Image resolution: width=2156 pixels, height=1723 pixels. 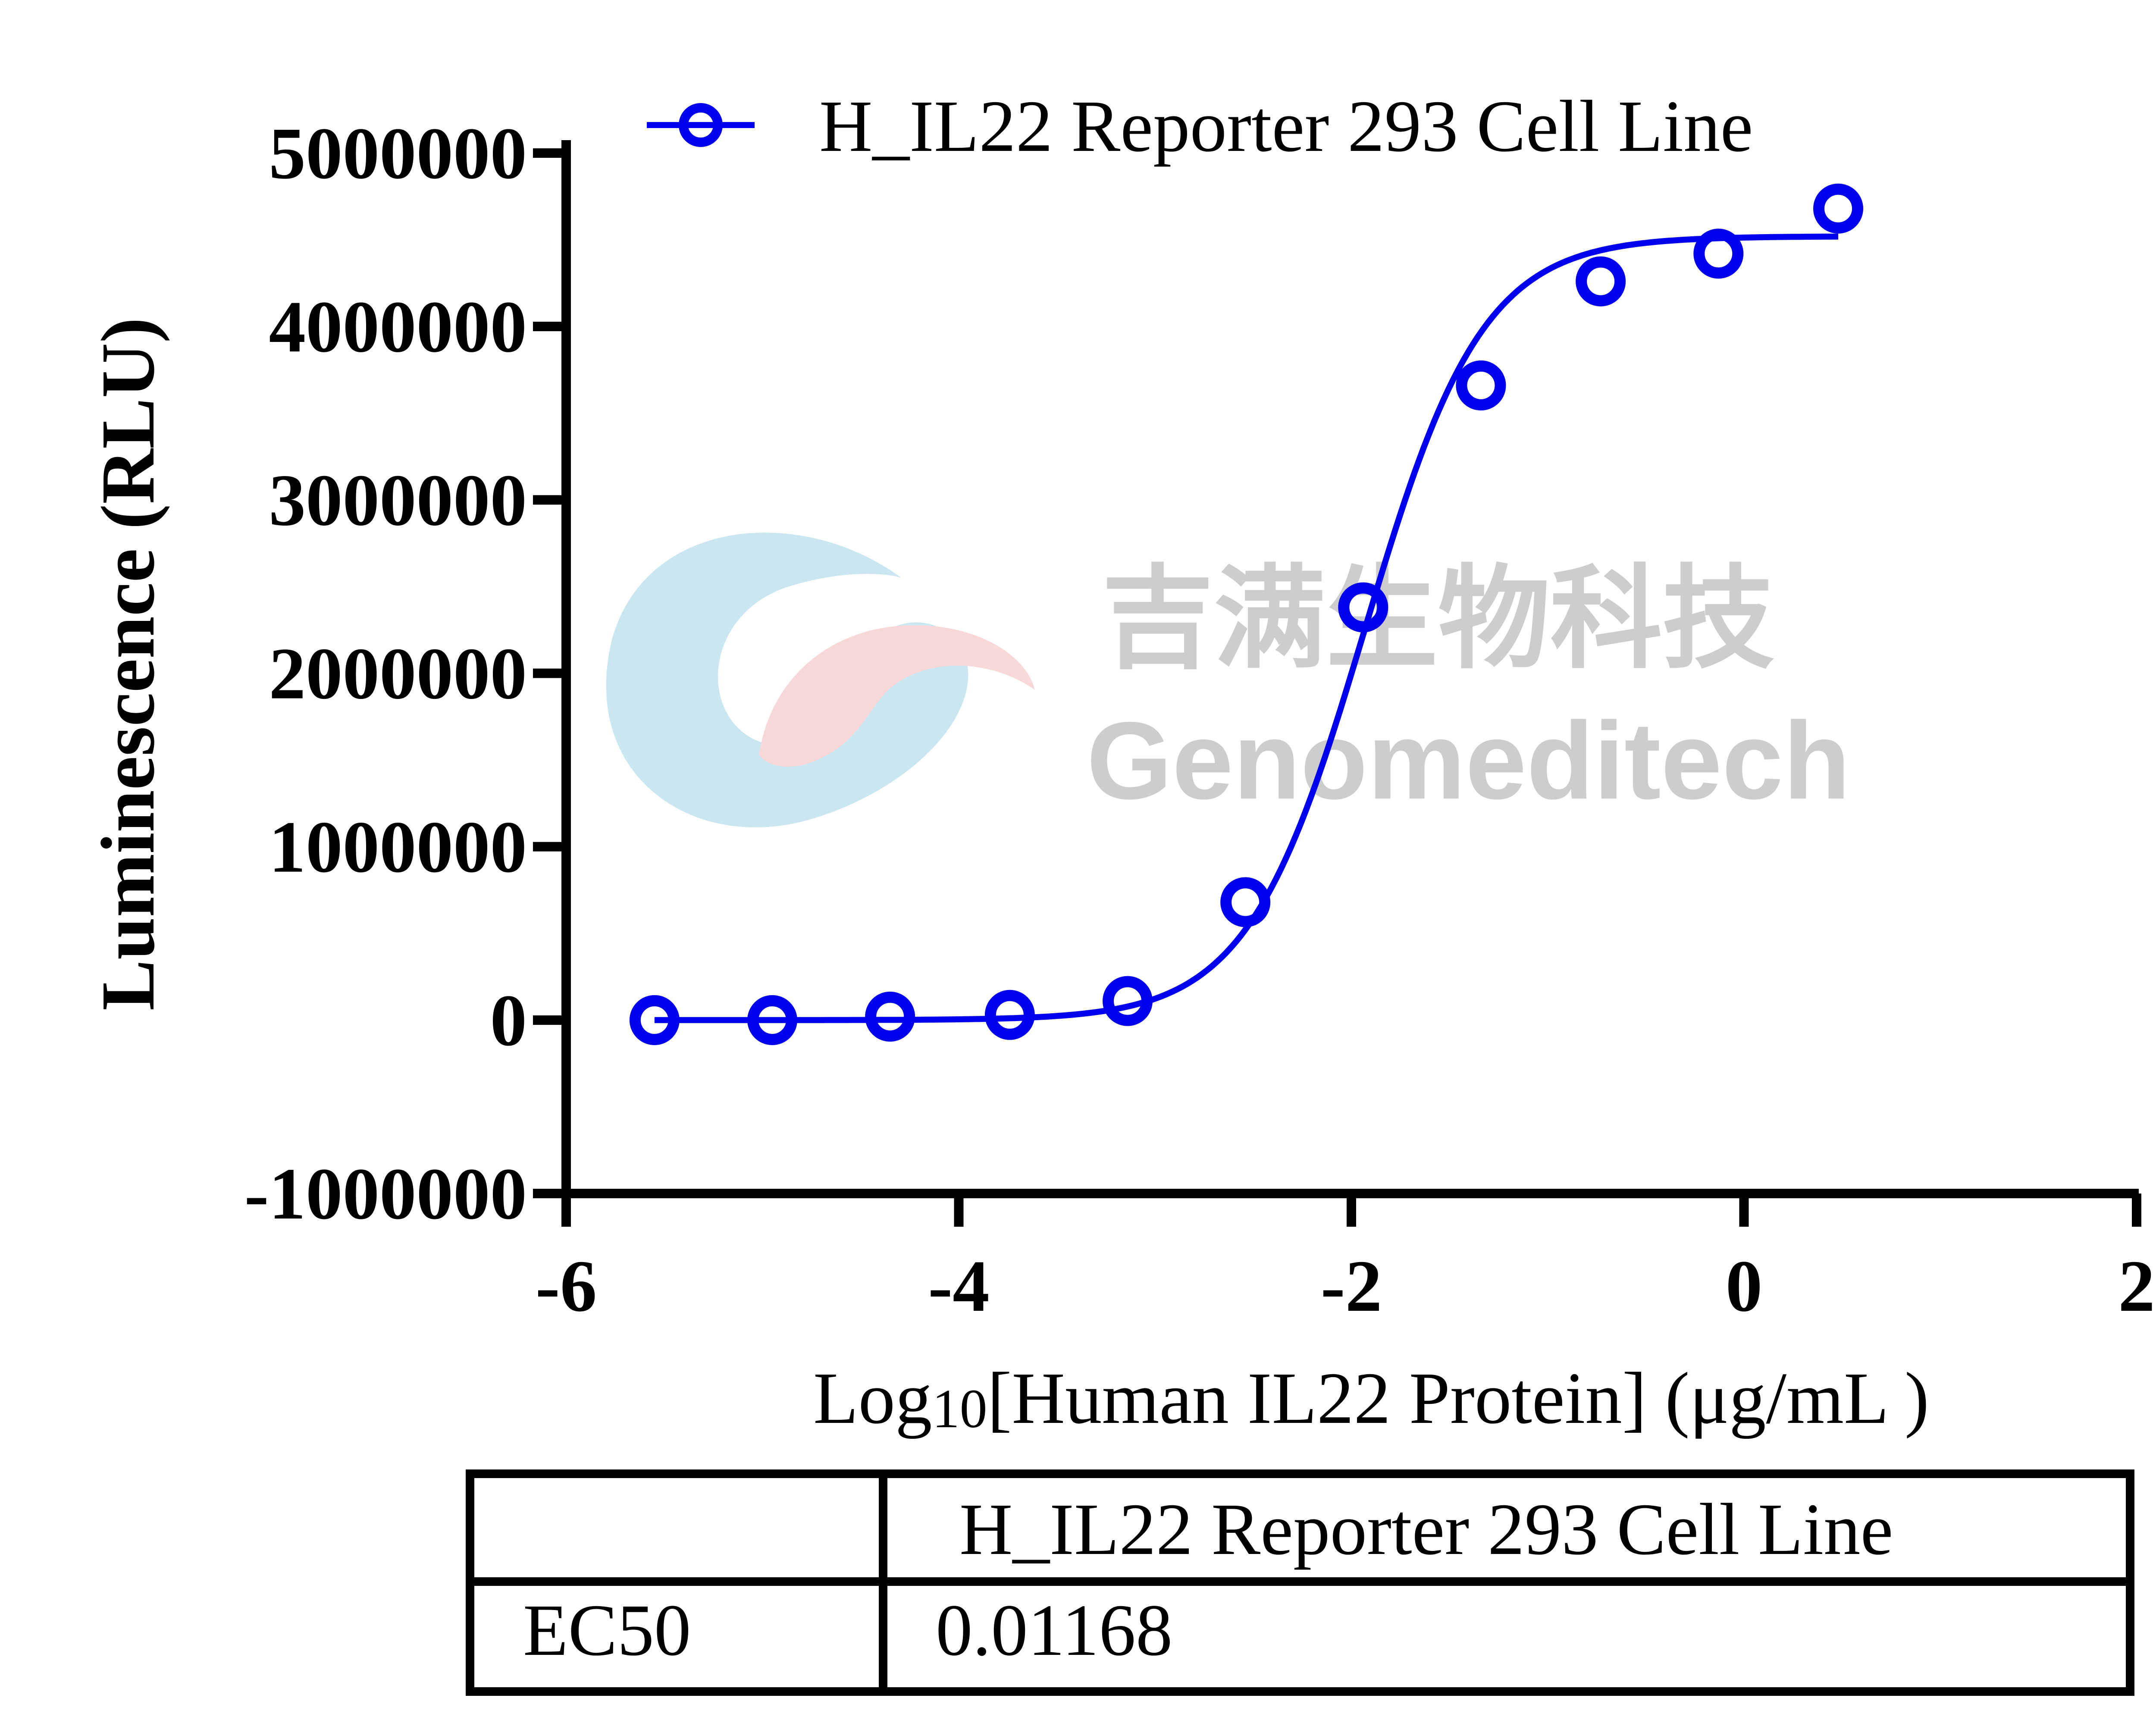 What do you see at coordinates (1438, 619) in the screenshot?
I see `watermark-brand-cn: 吉满生物科技` at bounding box center [1438, 619].